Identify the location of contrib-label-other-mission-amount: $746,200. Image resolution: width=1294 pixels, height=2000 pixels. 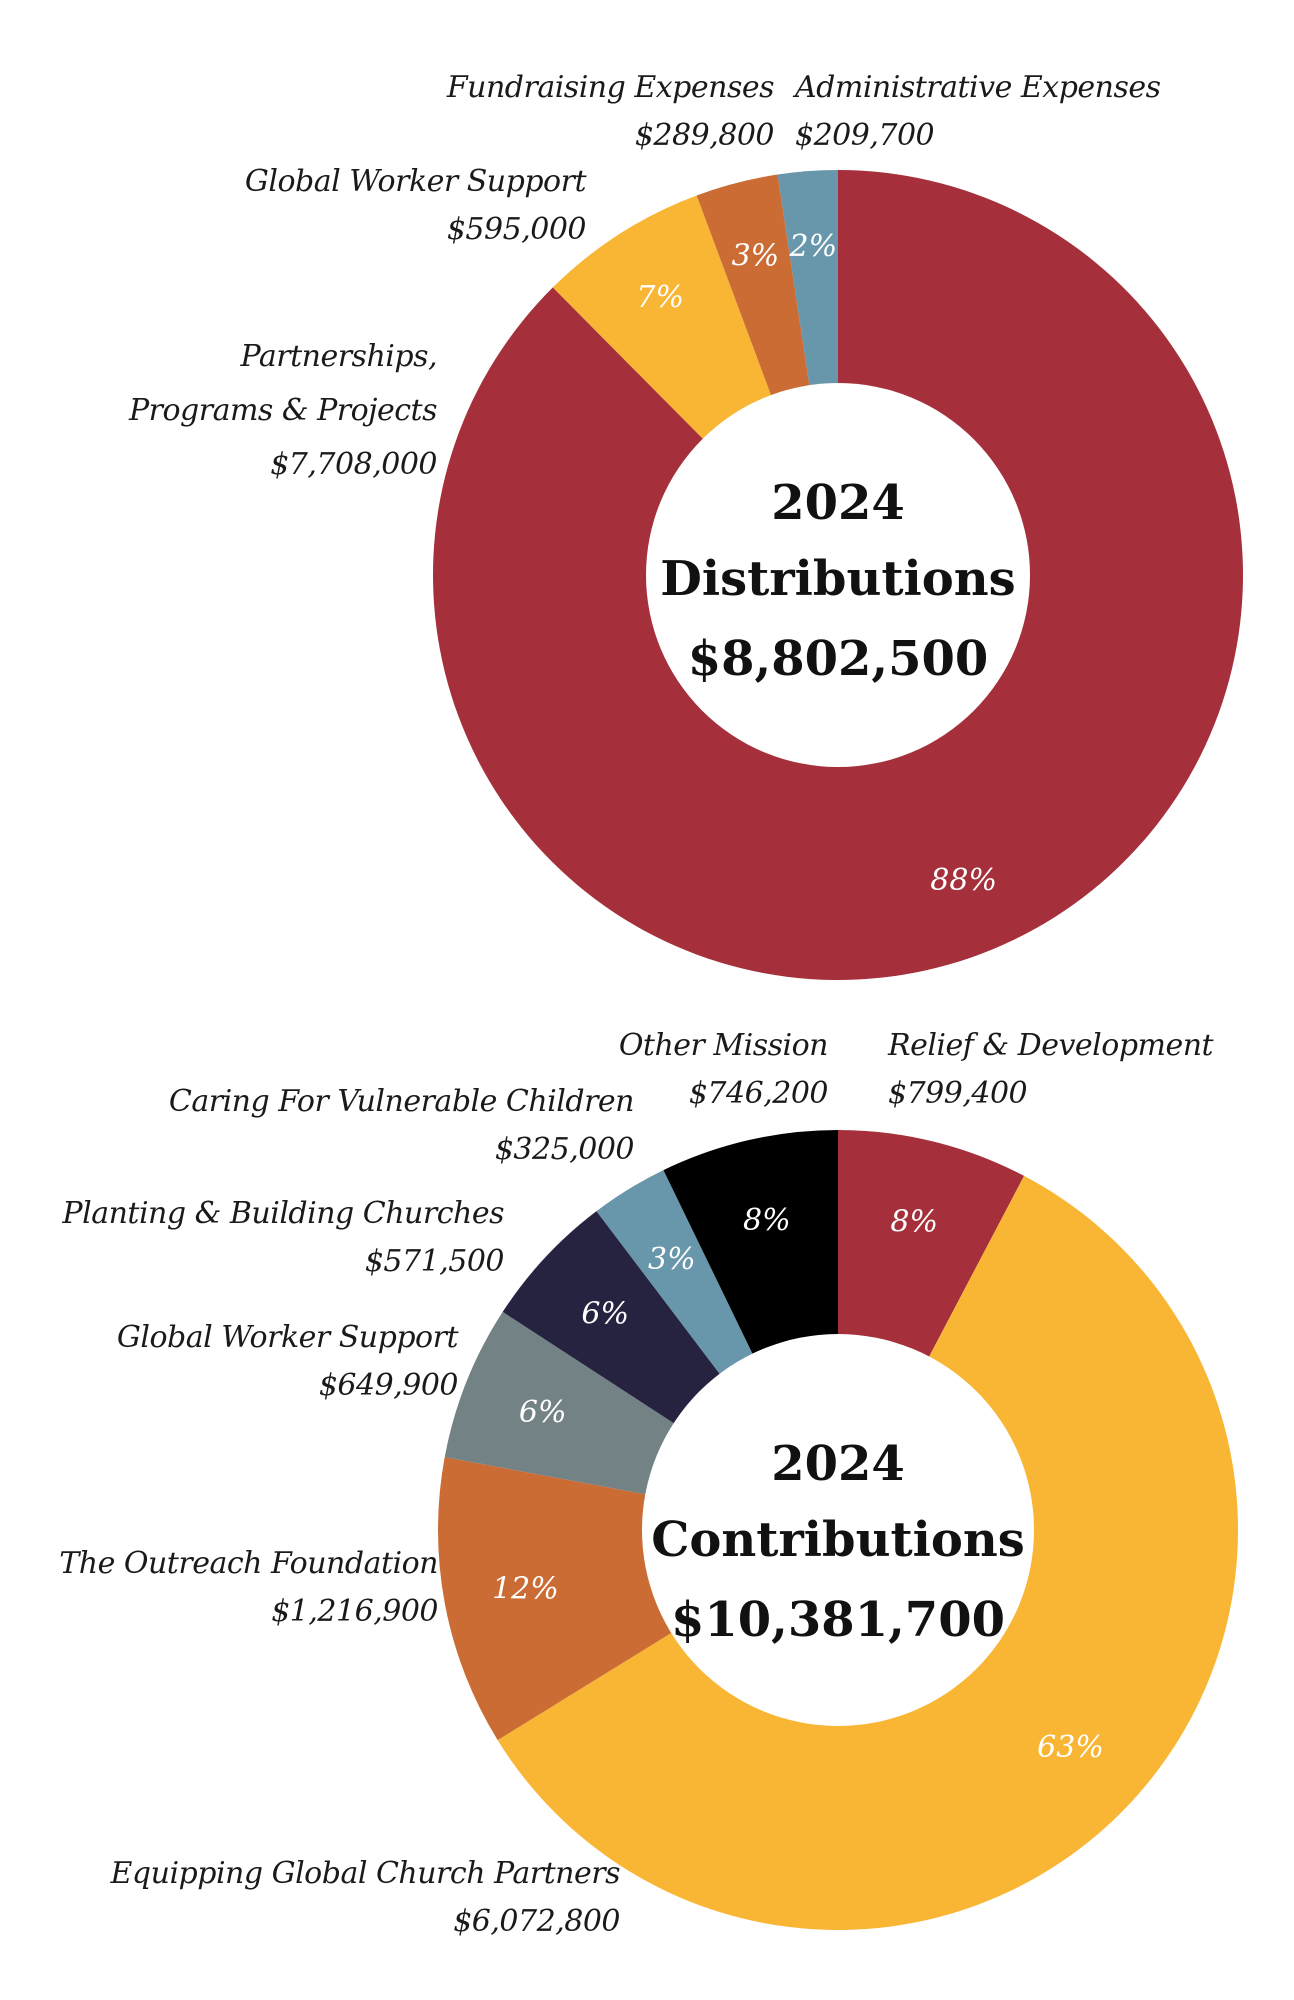
(758, 1093).